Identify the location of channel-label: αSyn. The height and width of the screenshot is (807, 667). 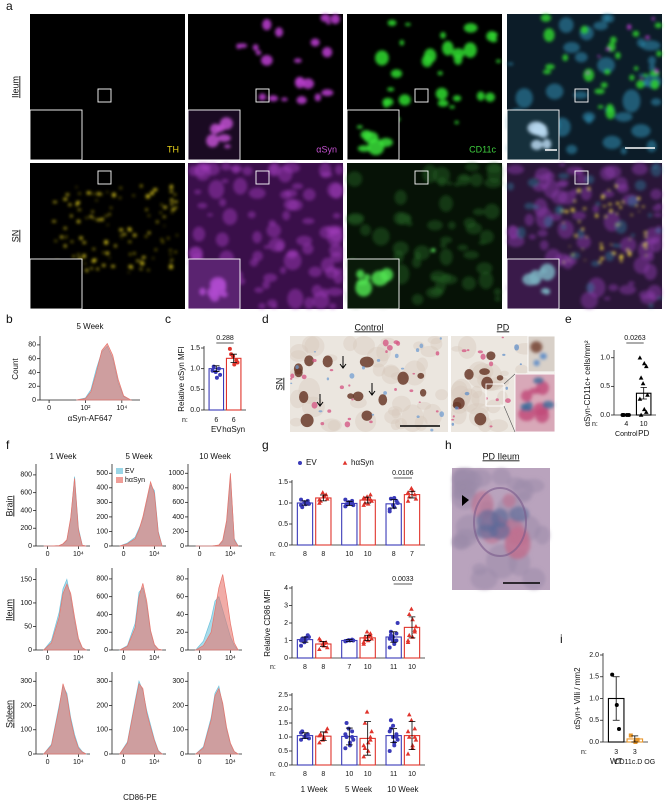
(326, 149).